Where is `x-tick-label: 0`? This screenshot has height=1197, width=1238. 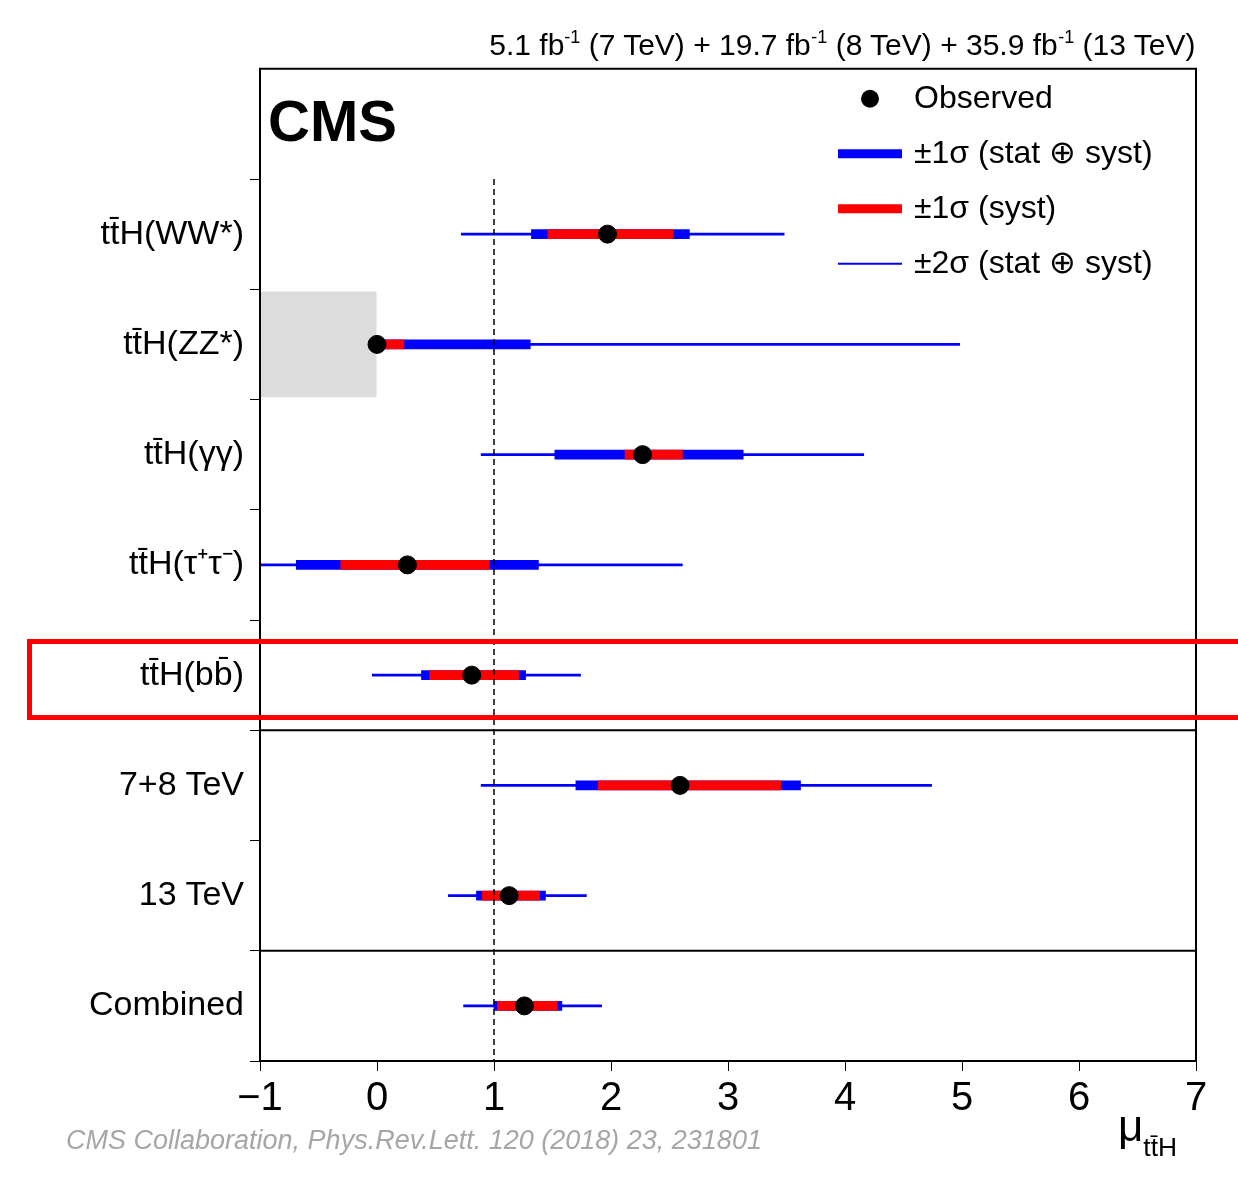 x-tick-label: 0 is located at coordinates (377, 1096).